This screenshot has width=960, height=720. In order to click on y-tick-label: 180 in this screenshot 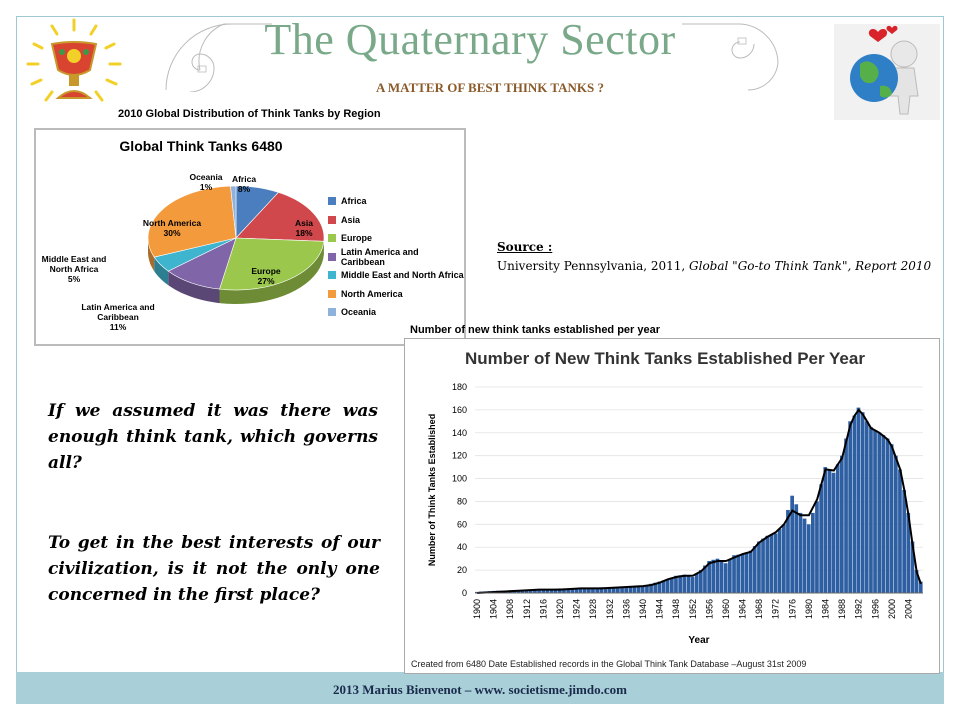, I will do `click(459, 387)`.